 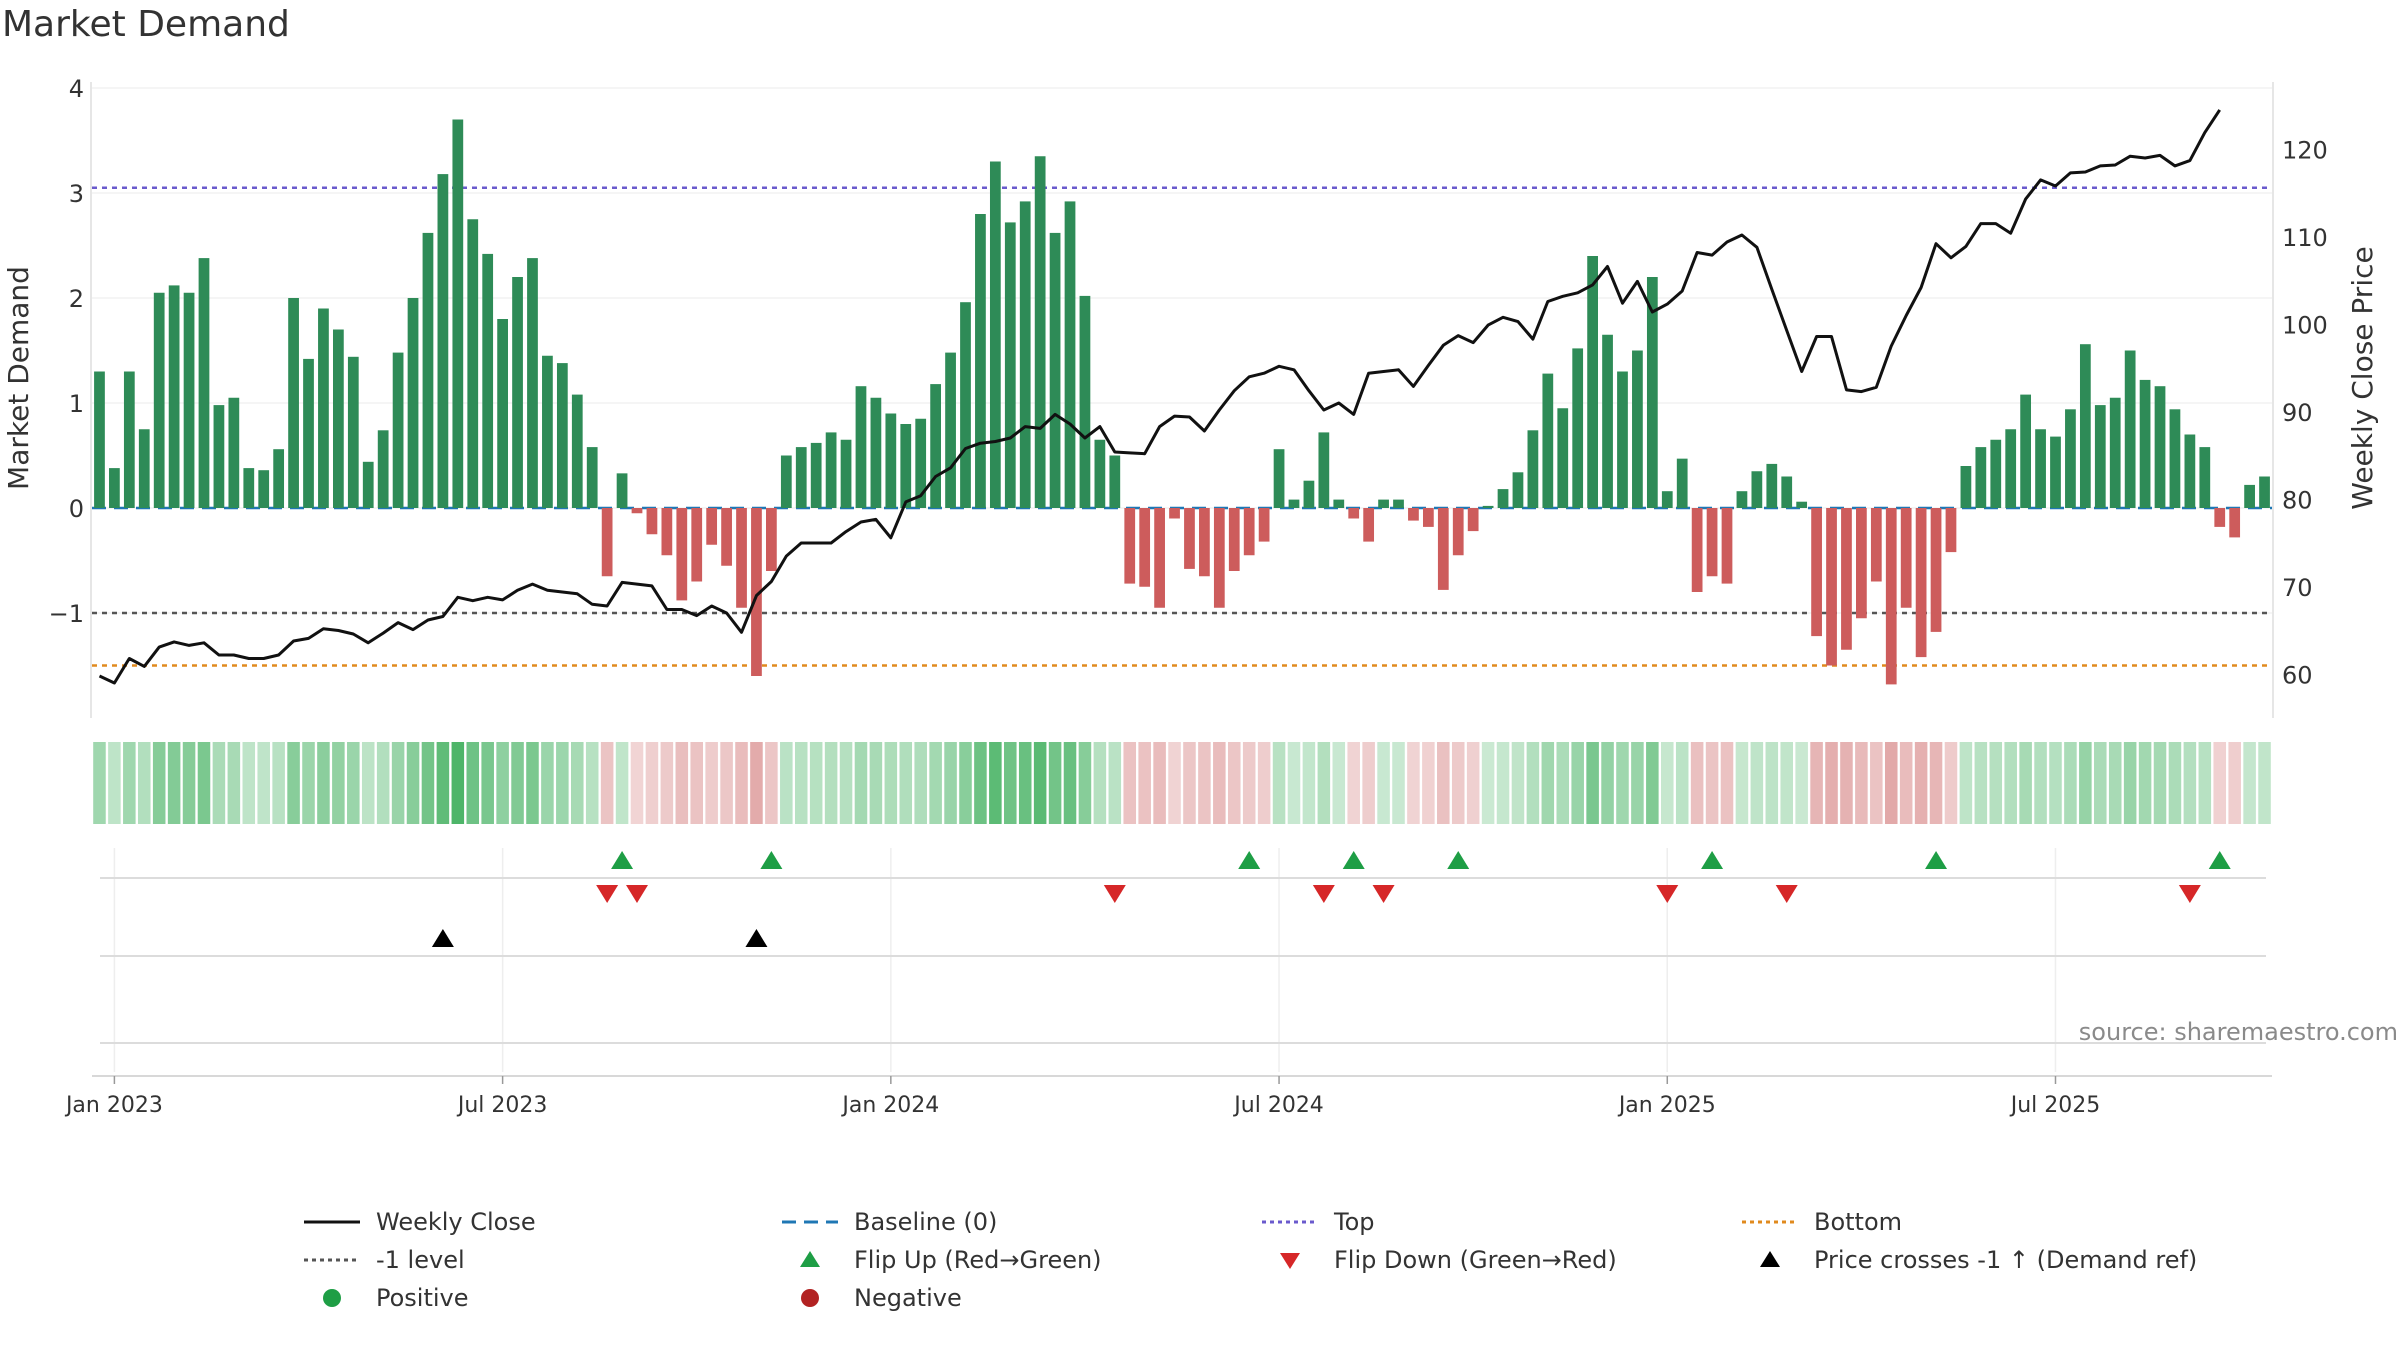 What do you see at coordinates (870, 1298) in the screenshot?
I see `legend-item-negative: Negative` at bounding box center [870, 1298].